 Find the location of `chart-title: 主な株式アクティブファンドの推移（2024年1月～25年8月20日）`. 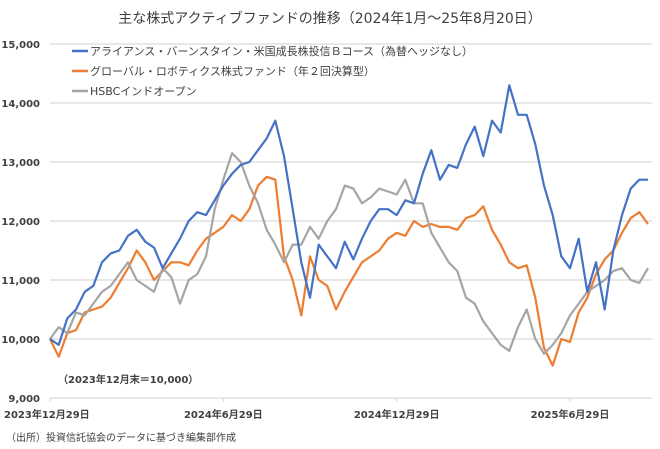

chart-title: 主な株式アクティブファンドの推移（2024年1月～25年8月20日） is located at coordinates (330, 19).